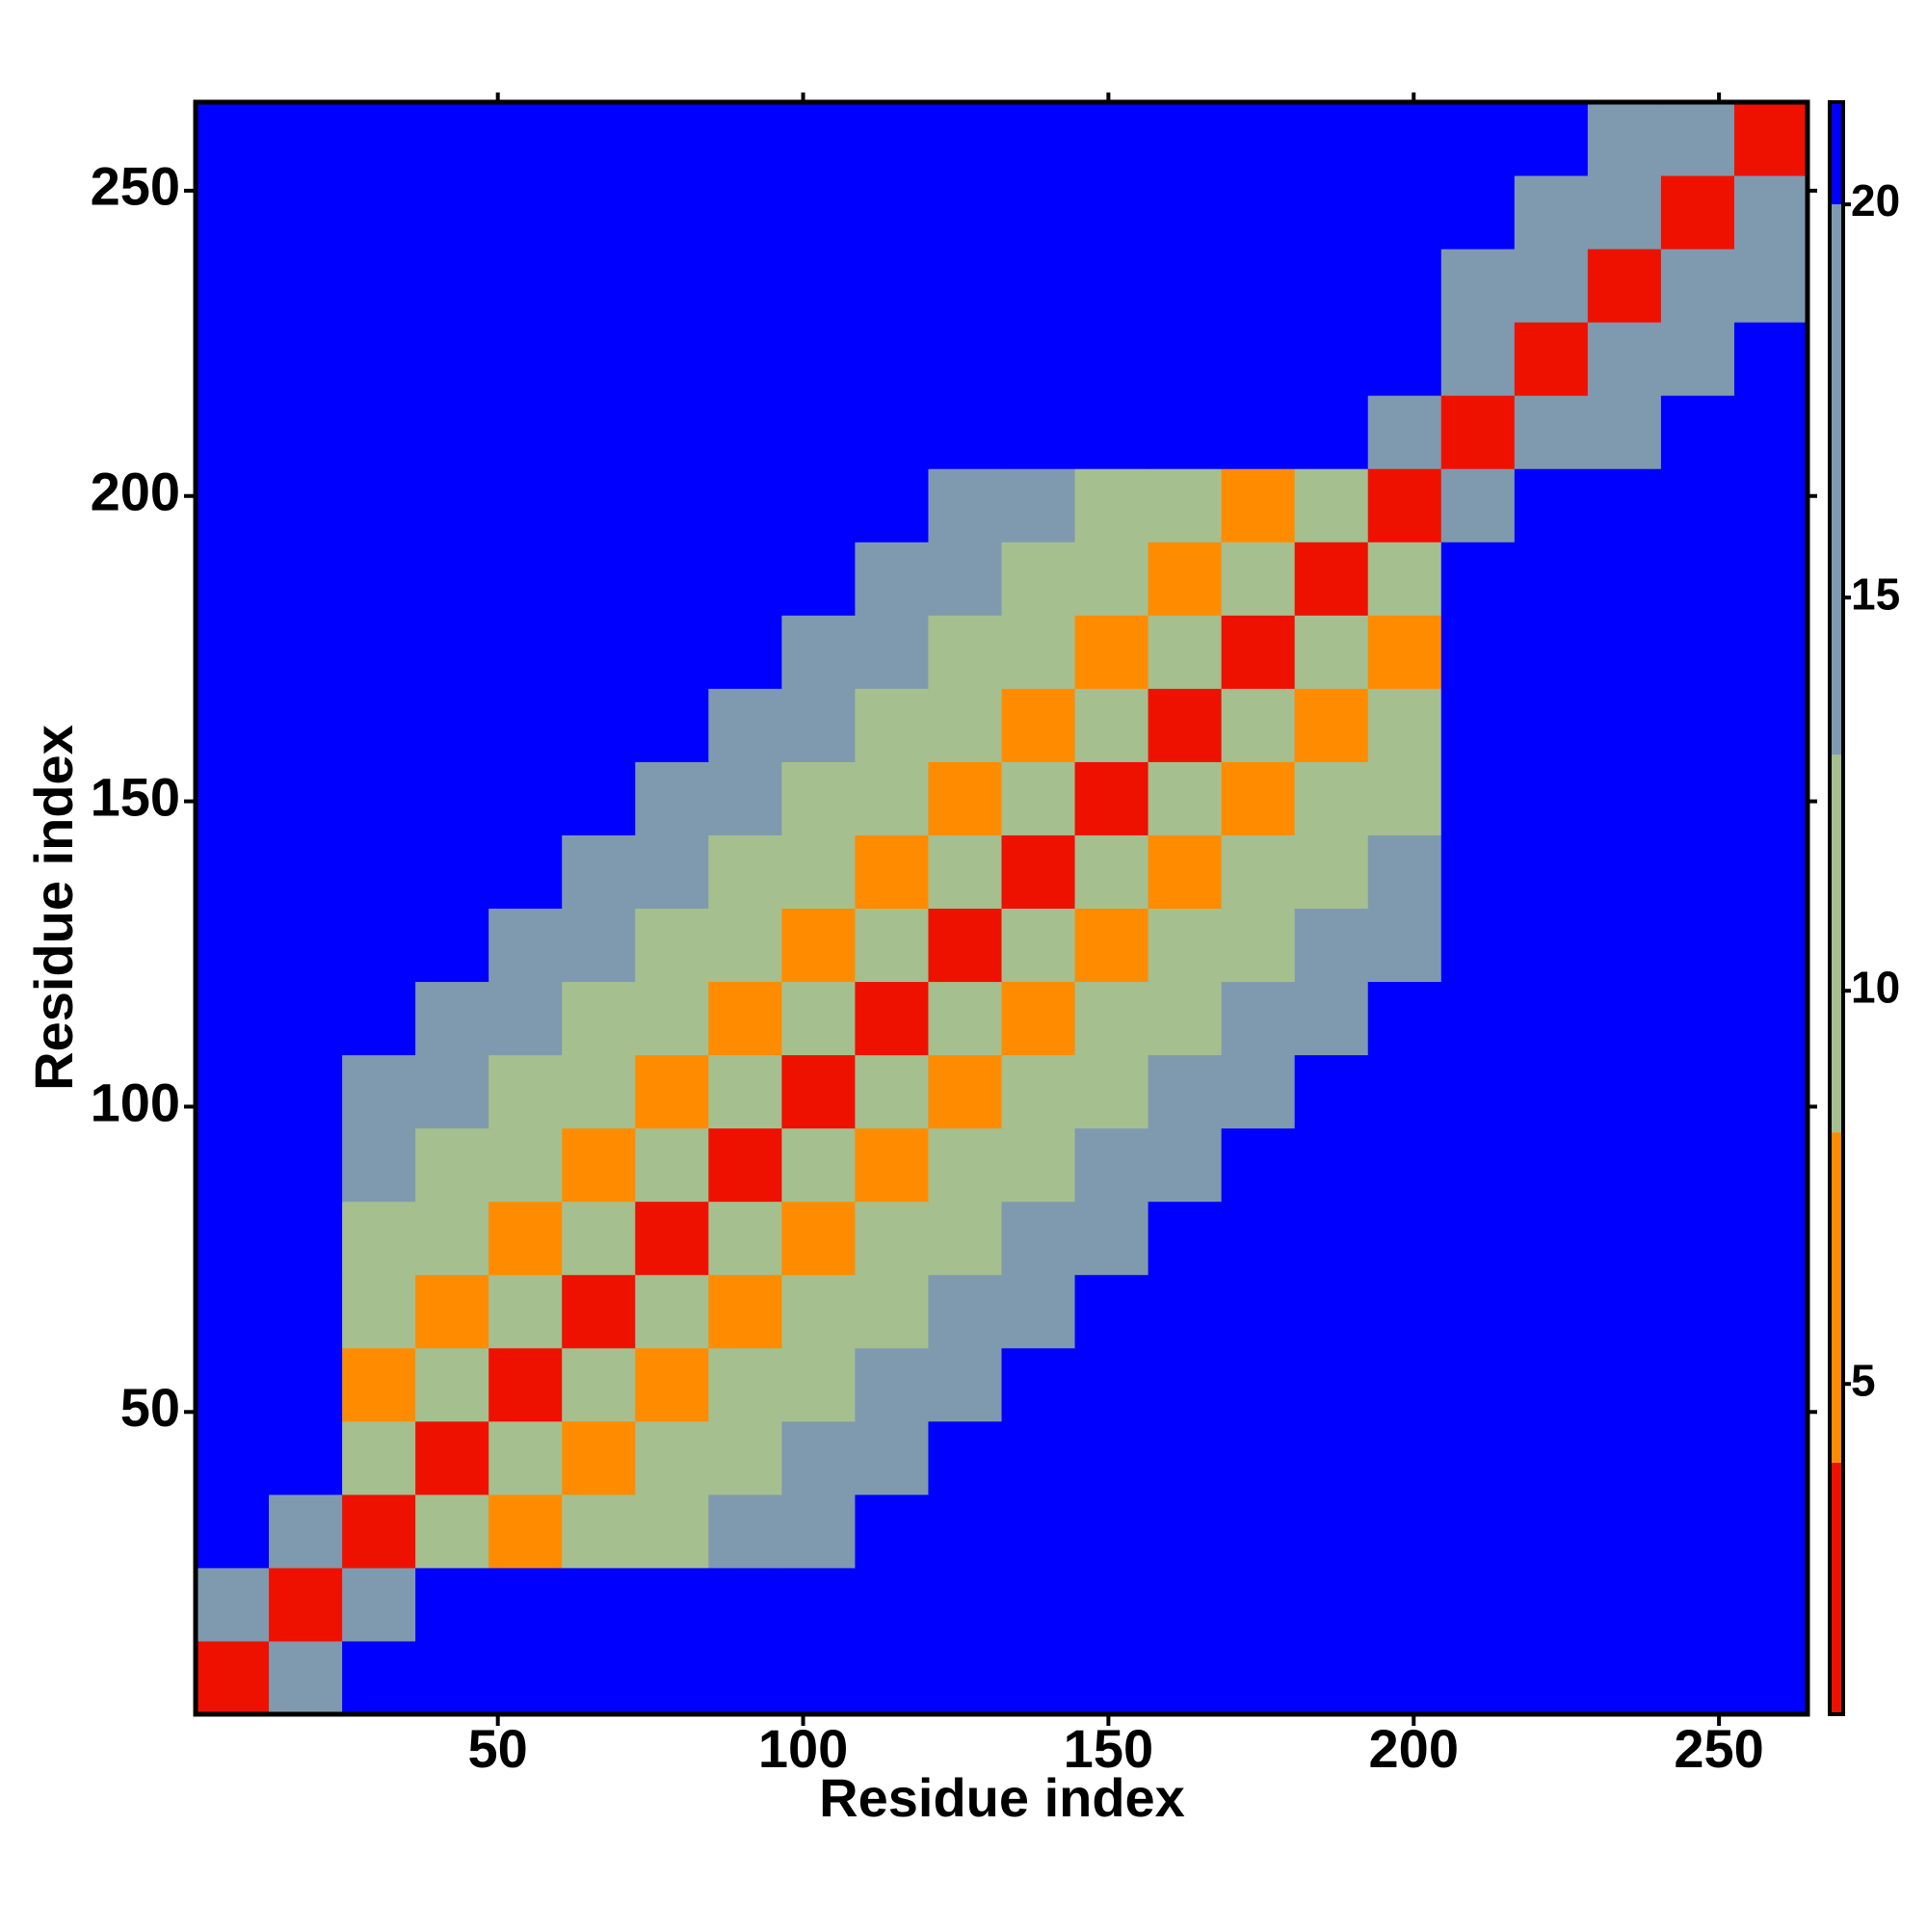 This screenshot has width=1927, height=1932. Describe the element at coordinates (136, 1102) in the screenshot. I see `y-tick-label: 100` at that location.